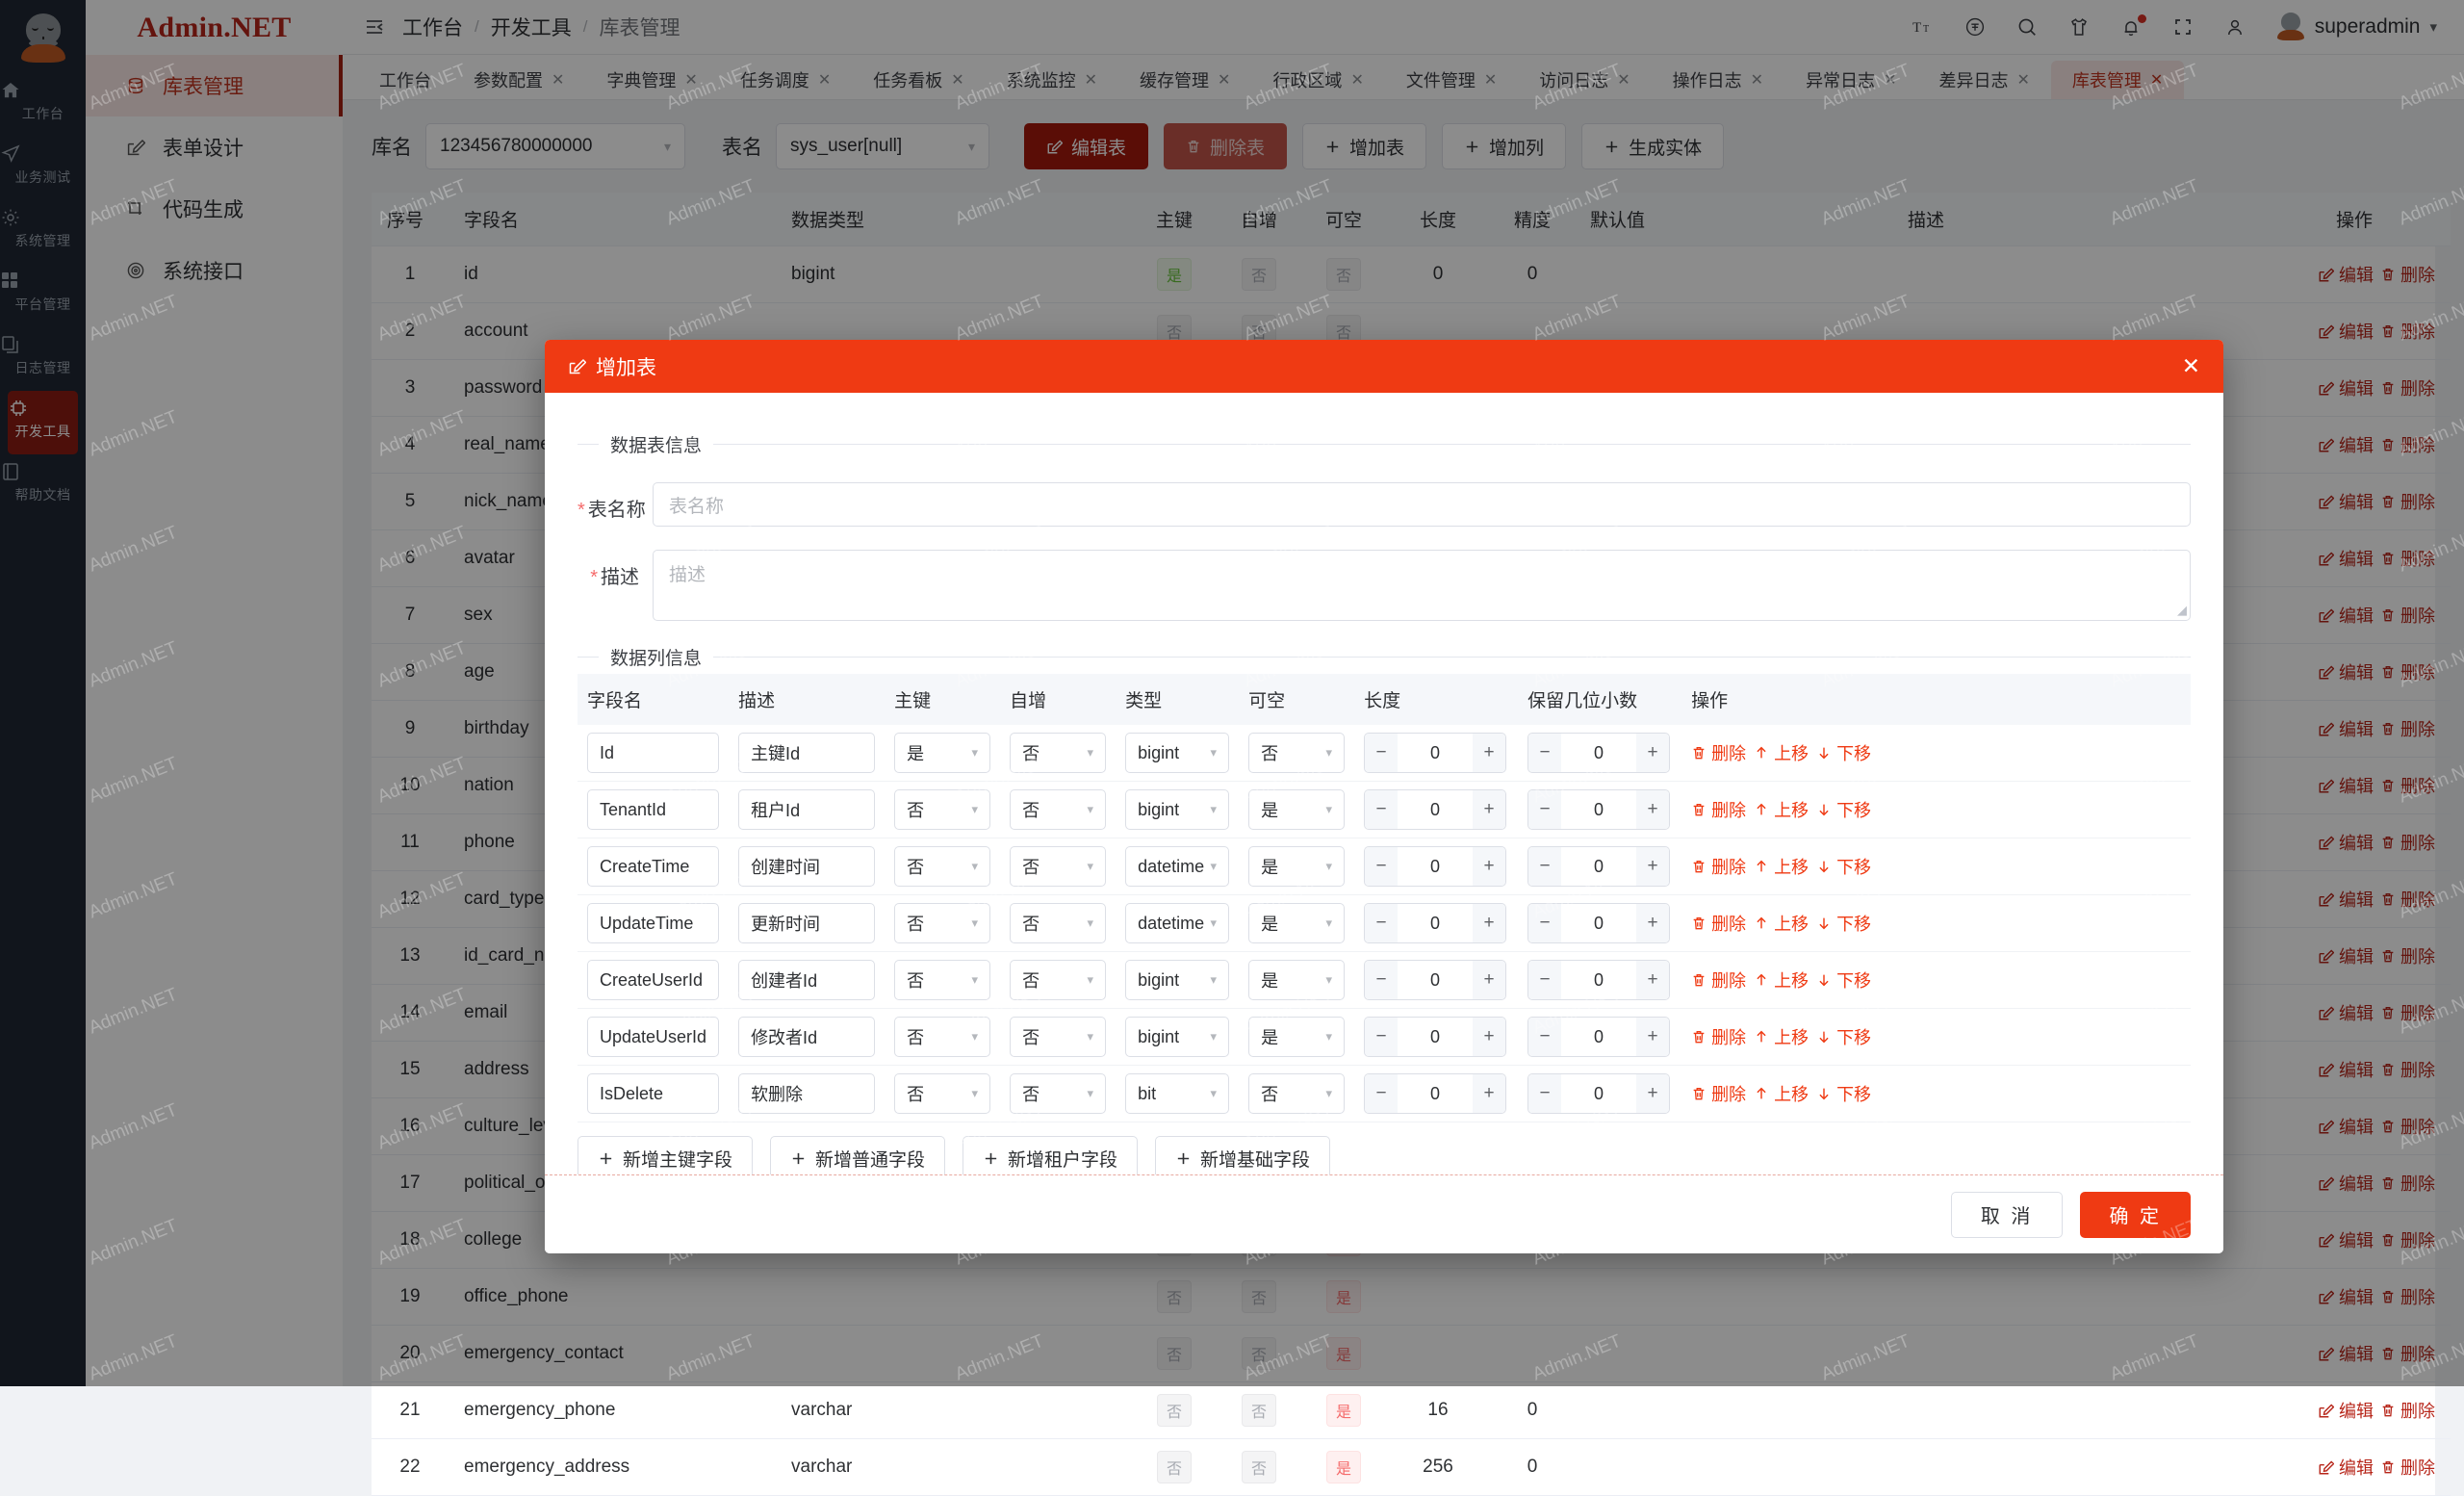 Image resolution: width=2464 pixels, height=1496 pixels. I want to click on rail-item-2: 系统管理, so click(43, 232).